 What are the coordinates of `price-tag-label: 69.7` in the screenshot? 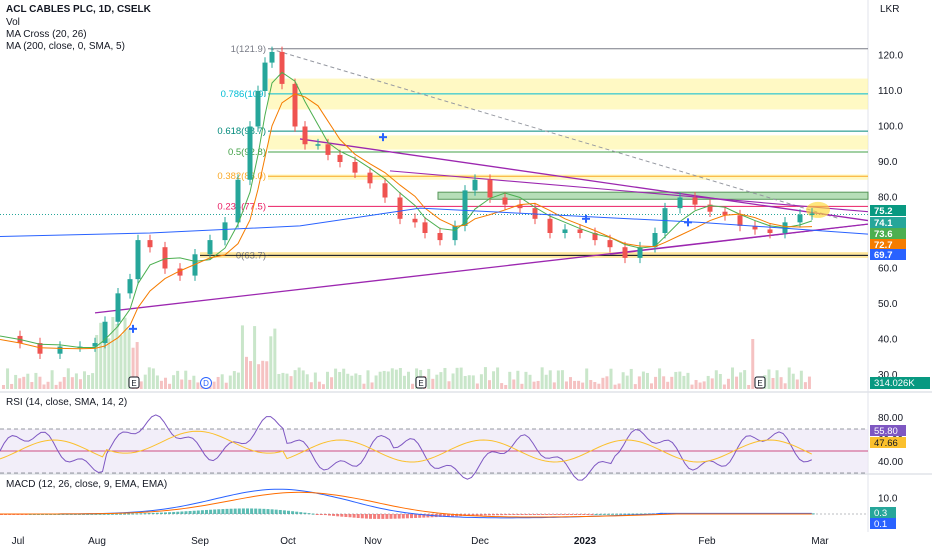 It's located at (883, 255).